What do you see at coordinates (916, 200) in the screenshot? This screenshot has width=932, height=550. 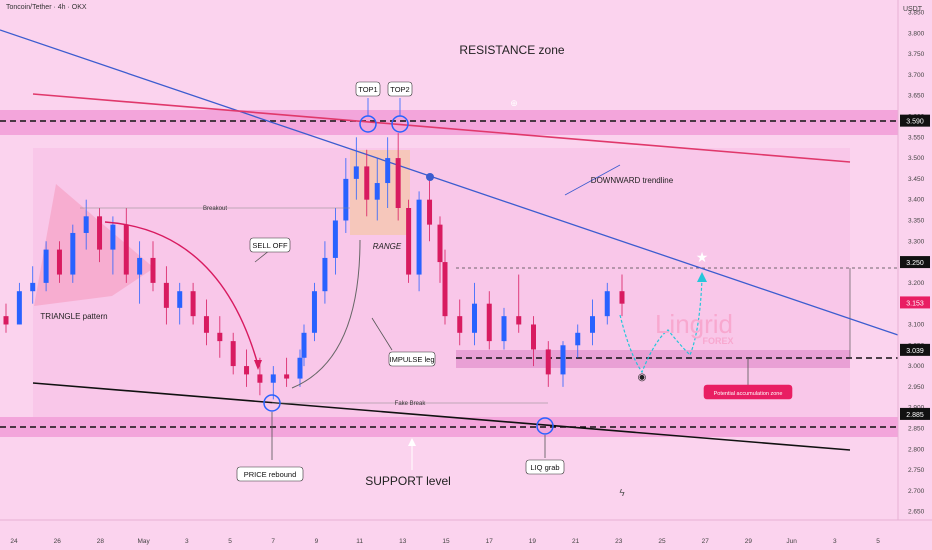 I see `price-tick: 3.400` at bounding box center [916, 200].